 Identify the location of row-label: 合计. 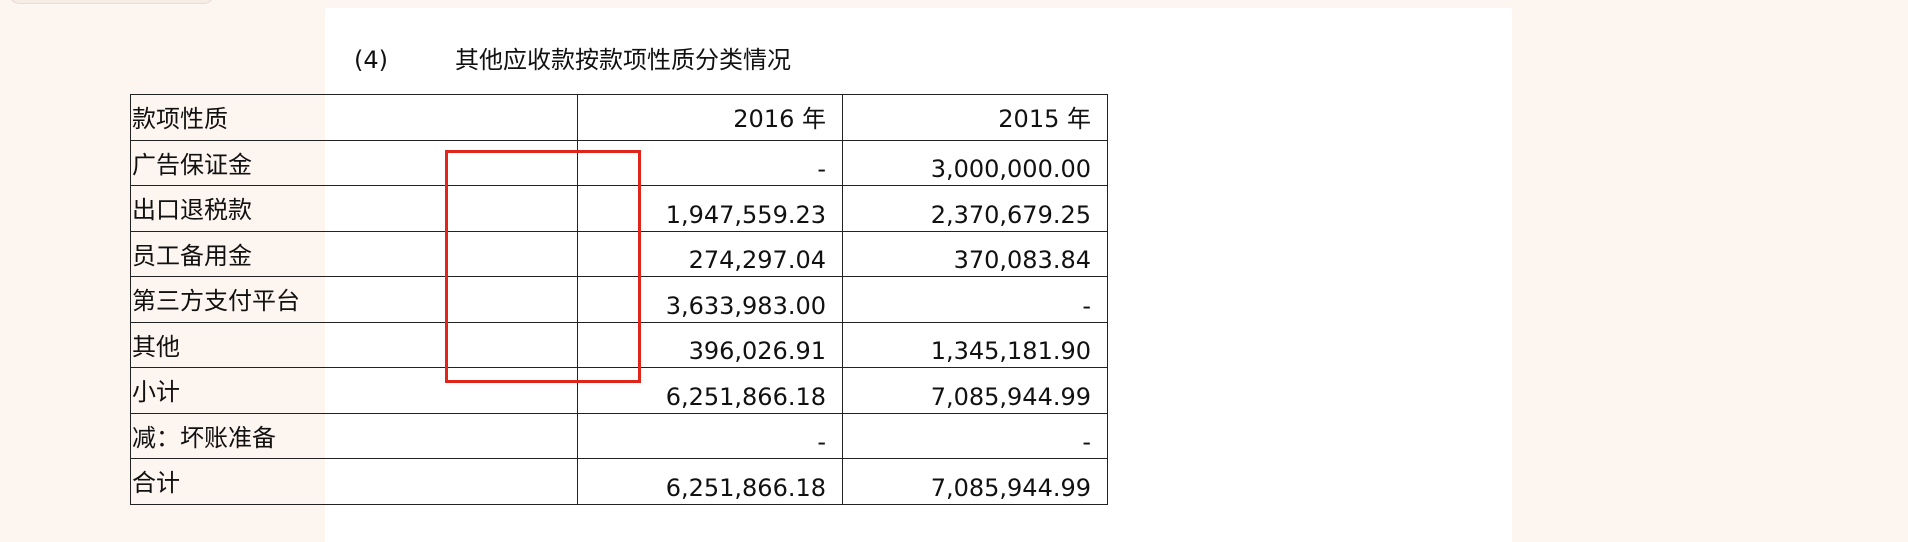
(354, 481).